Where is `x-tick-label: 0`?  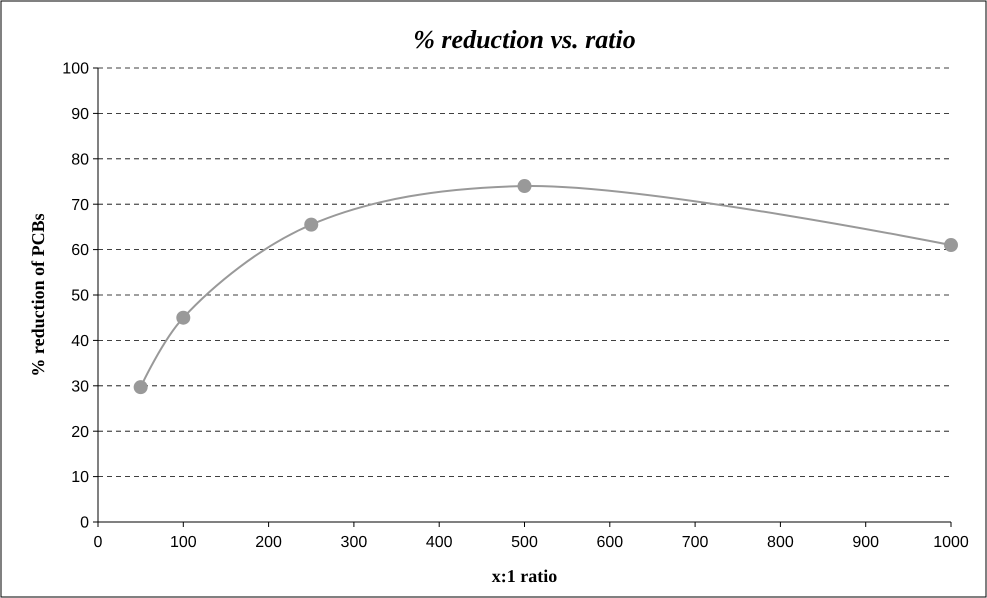
x-tick-label: 0 is located at coordinates (98, 542).